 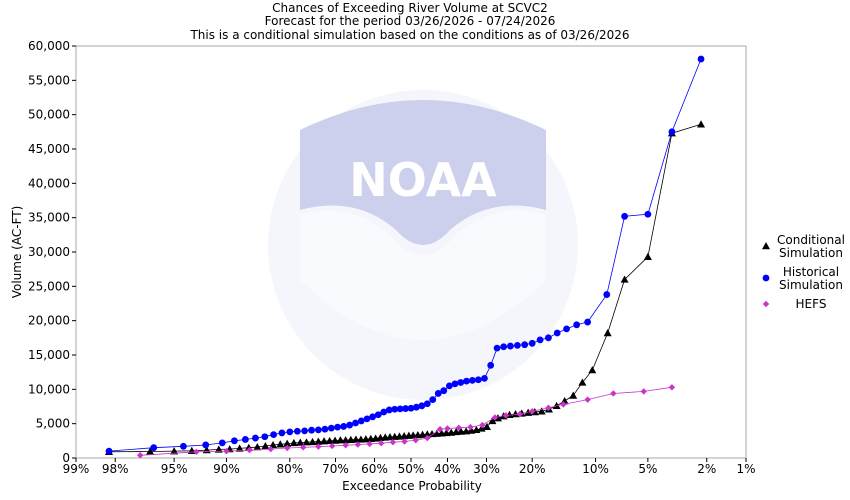 I want to click on legend-marker, so click(x=766, y=278).